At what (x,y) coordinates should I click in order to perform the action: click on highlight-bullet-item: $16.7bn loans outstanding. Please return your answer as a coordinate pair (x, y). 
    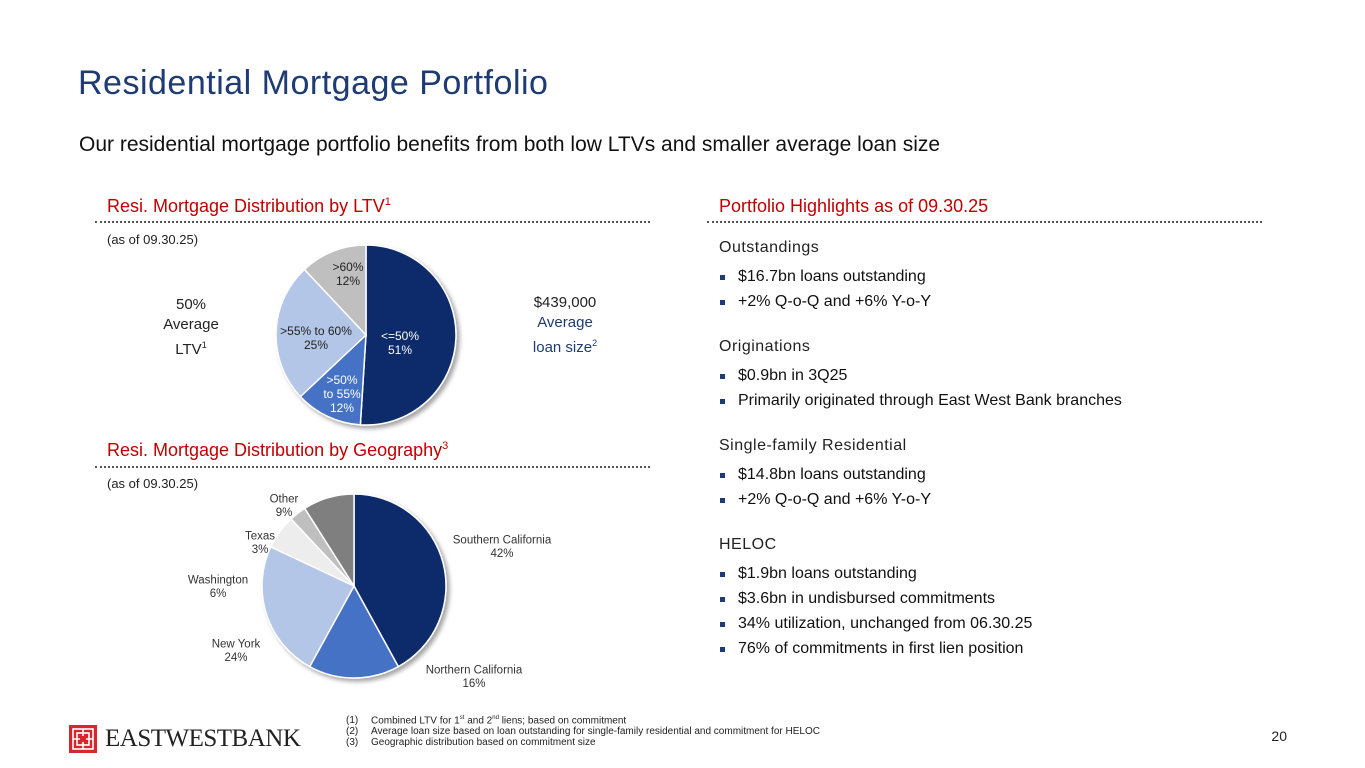
    Looking at the image, I should click on (1019, 276).